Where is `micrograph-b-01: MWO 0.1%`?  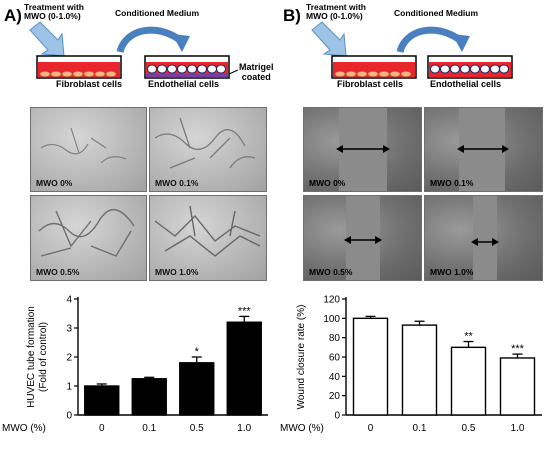
micrograph-b-01: MWO 0.1% is located at coordinates (483, 149).